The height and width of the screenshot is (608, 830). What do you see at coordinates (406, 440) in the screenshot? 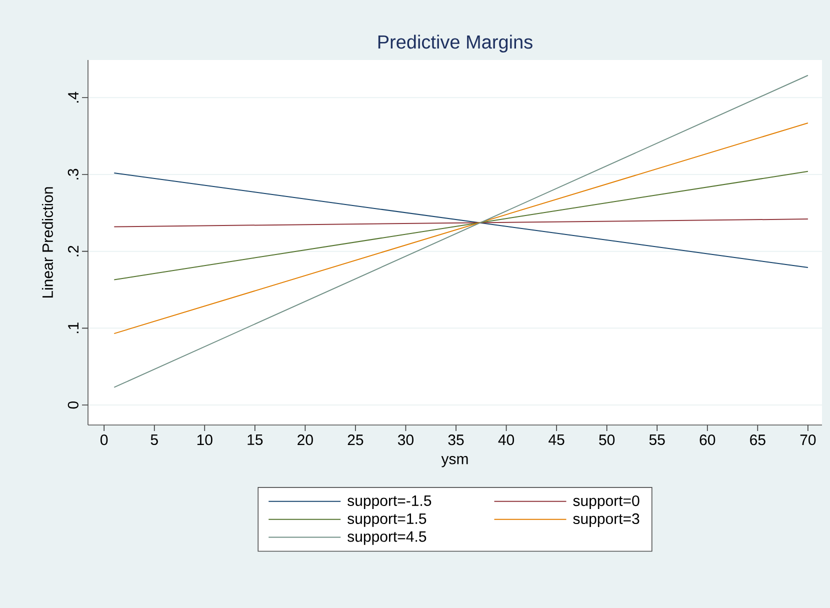
I see `x-tick-label: 30` at bounding box center [406, 440].